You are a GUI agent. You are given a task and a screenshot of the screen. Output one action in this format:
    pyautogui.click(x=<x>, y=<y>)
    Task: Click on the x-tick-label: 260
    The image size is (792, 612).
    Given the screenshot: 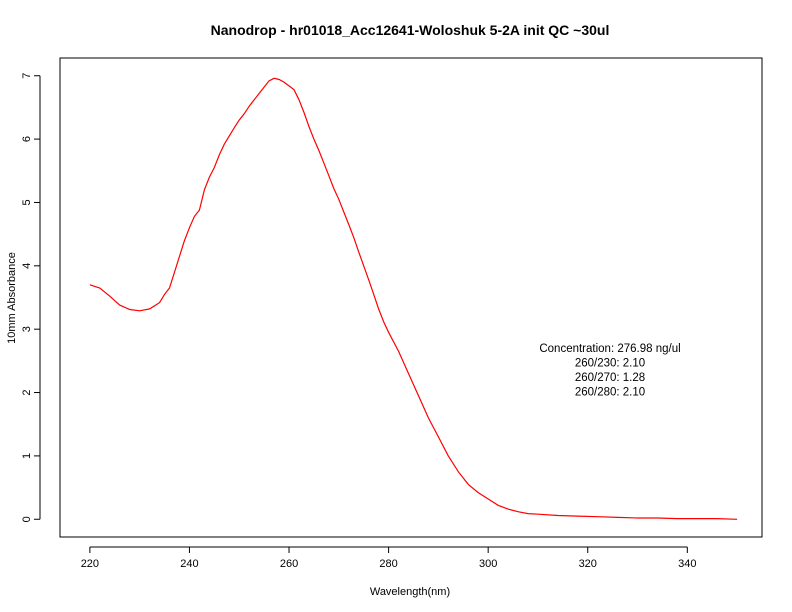 What is the action you would take?
    pyautogui.click(x=289, y=564)
    